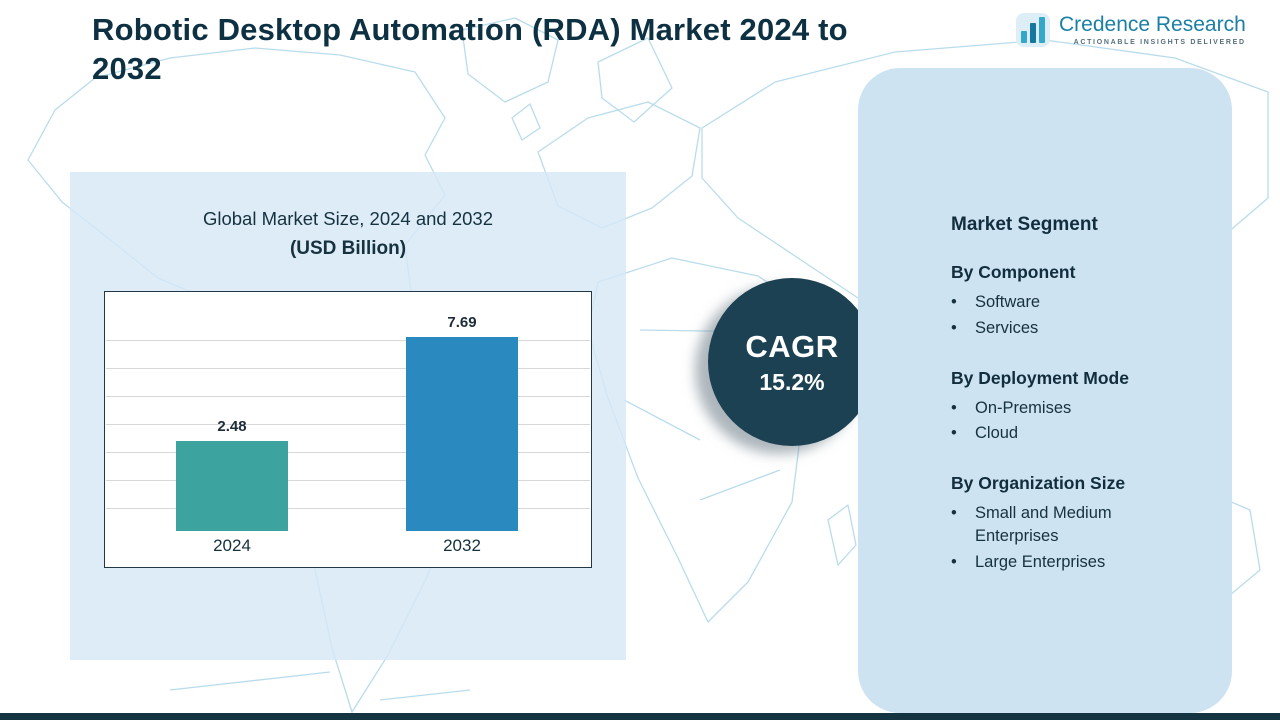  I want to click on list-item: • Services, so click(1065, 328).